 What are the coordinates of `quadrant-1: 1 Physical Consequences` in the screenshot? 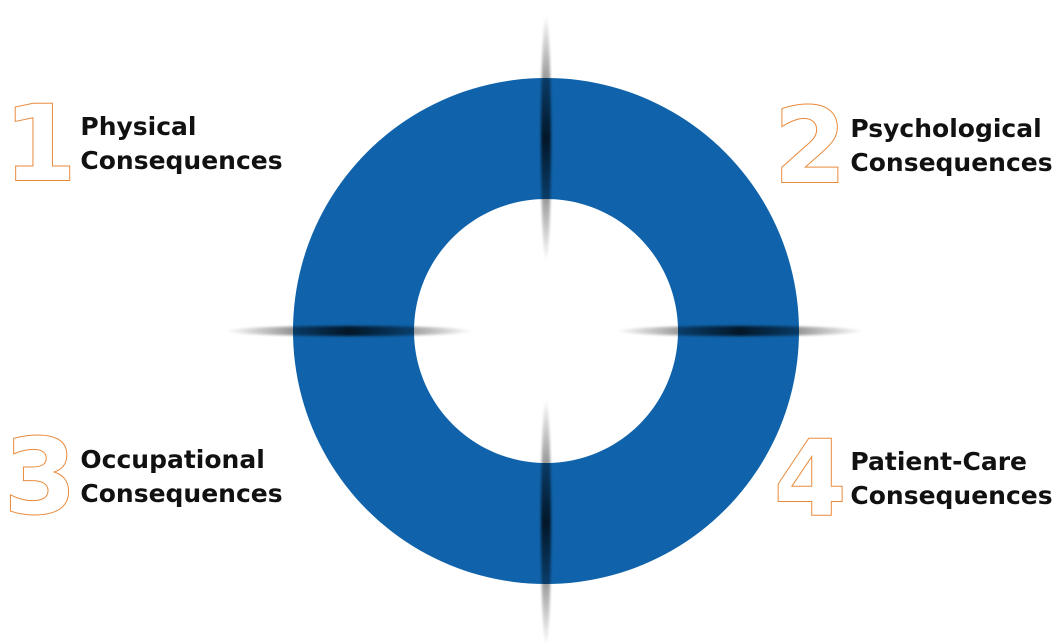 It's located at (143, 144).